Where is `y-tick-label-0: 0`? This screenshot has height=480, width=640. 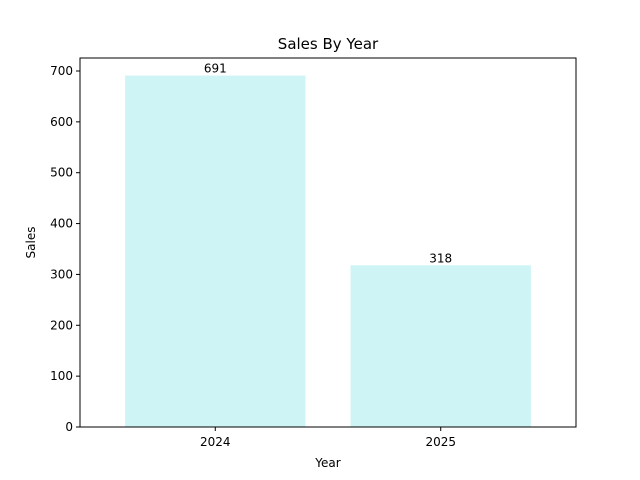 y-tick-label-0: 0 is located at coordinates (69, 427).